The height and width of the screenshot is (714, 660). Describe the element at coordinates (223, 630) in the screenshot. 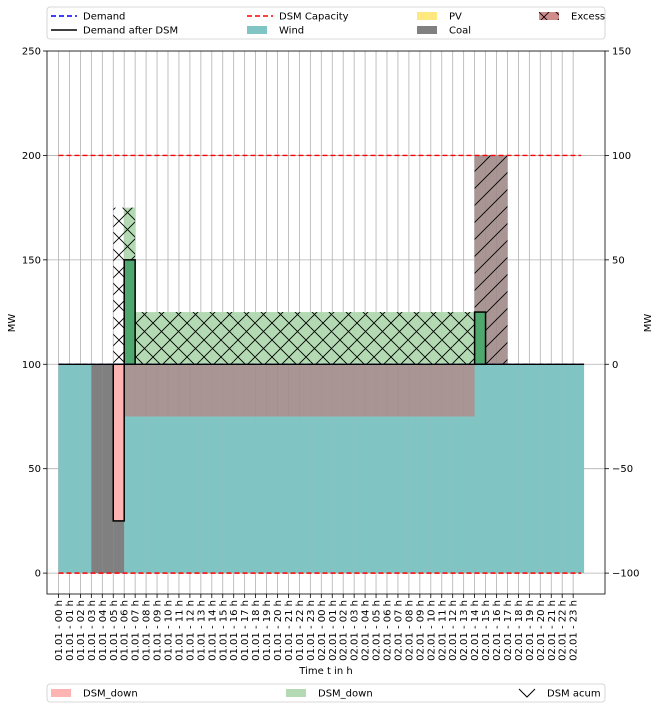

I see `x-tick-label: 01.01 - 15 h` at that location.